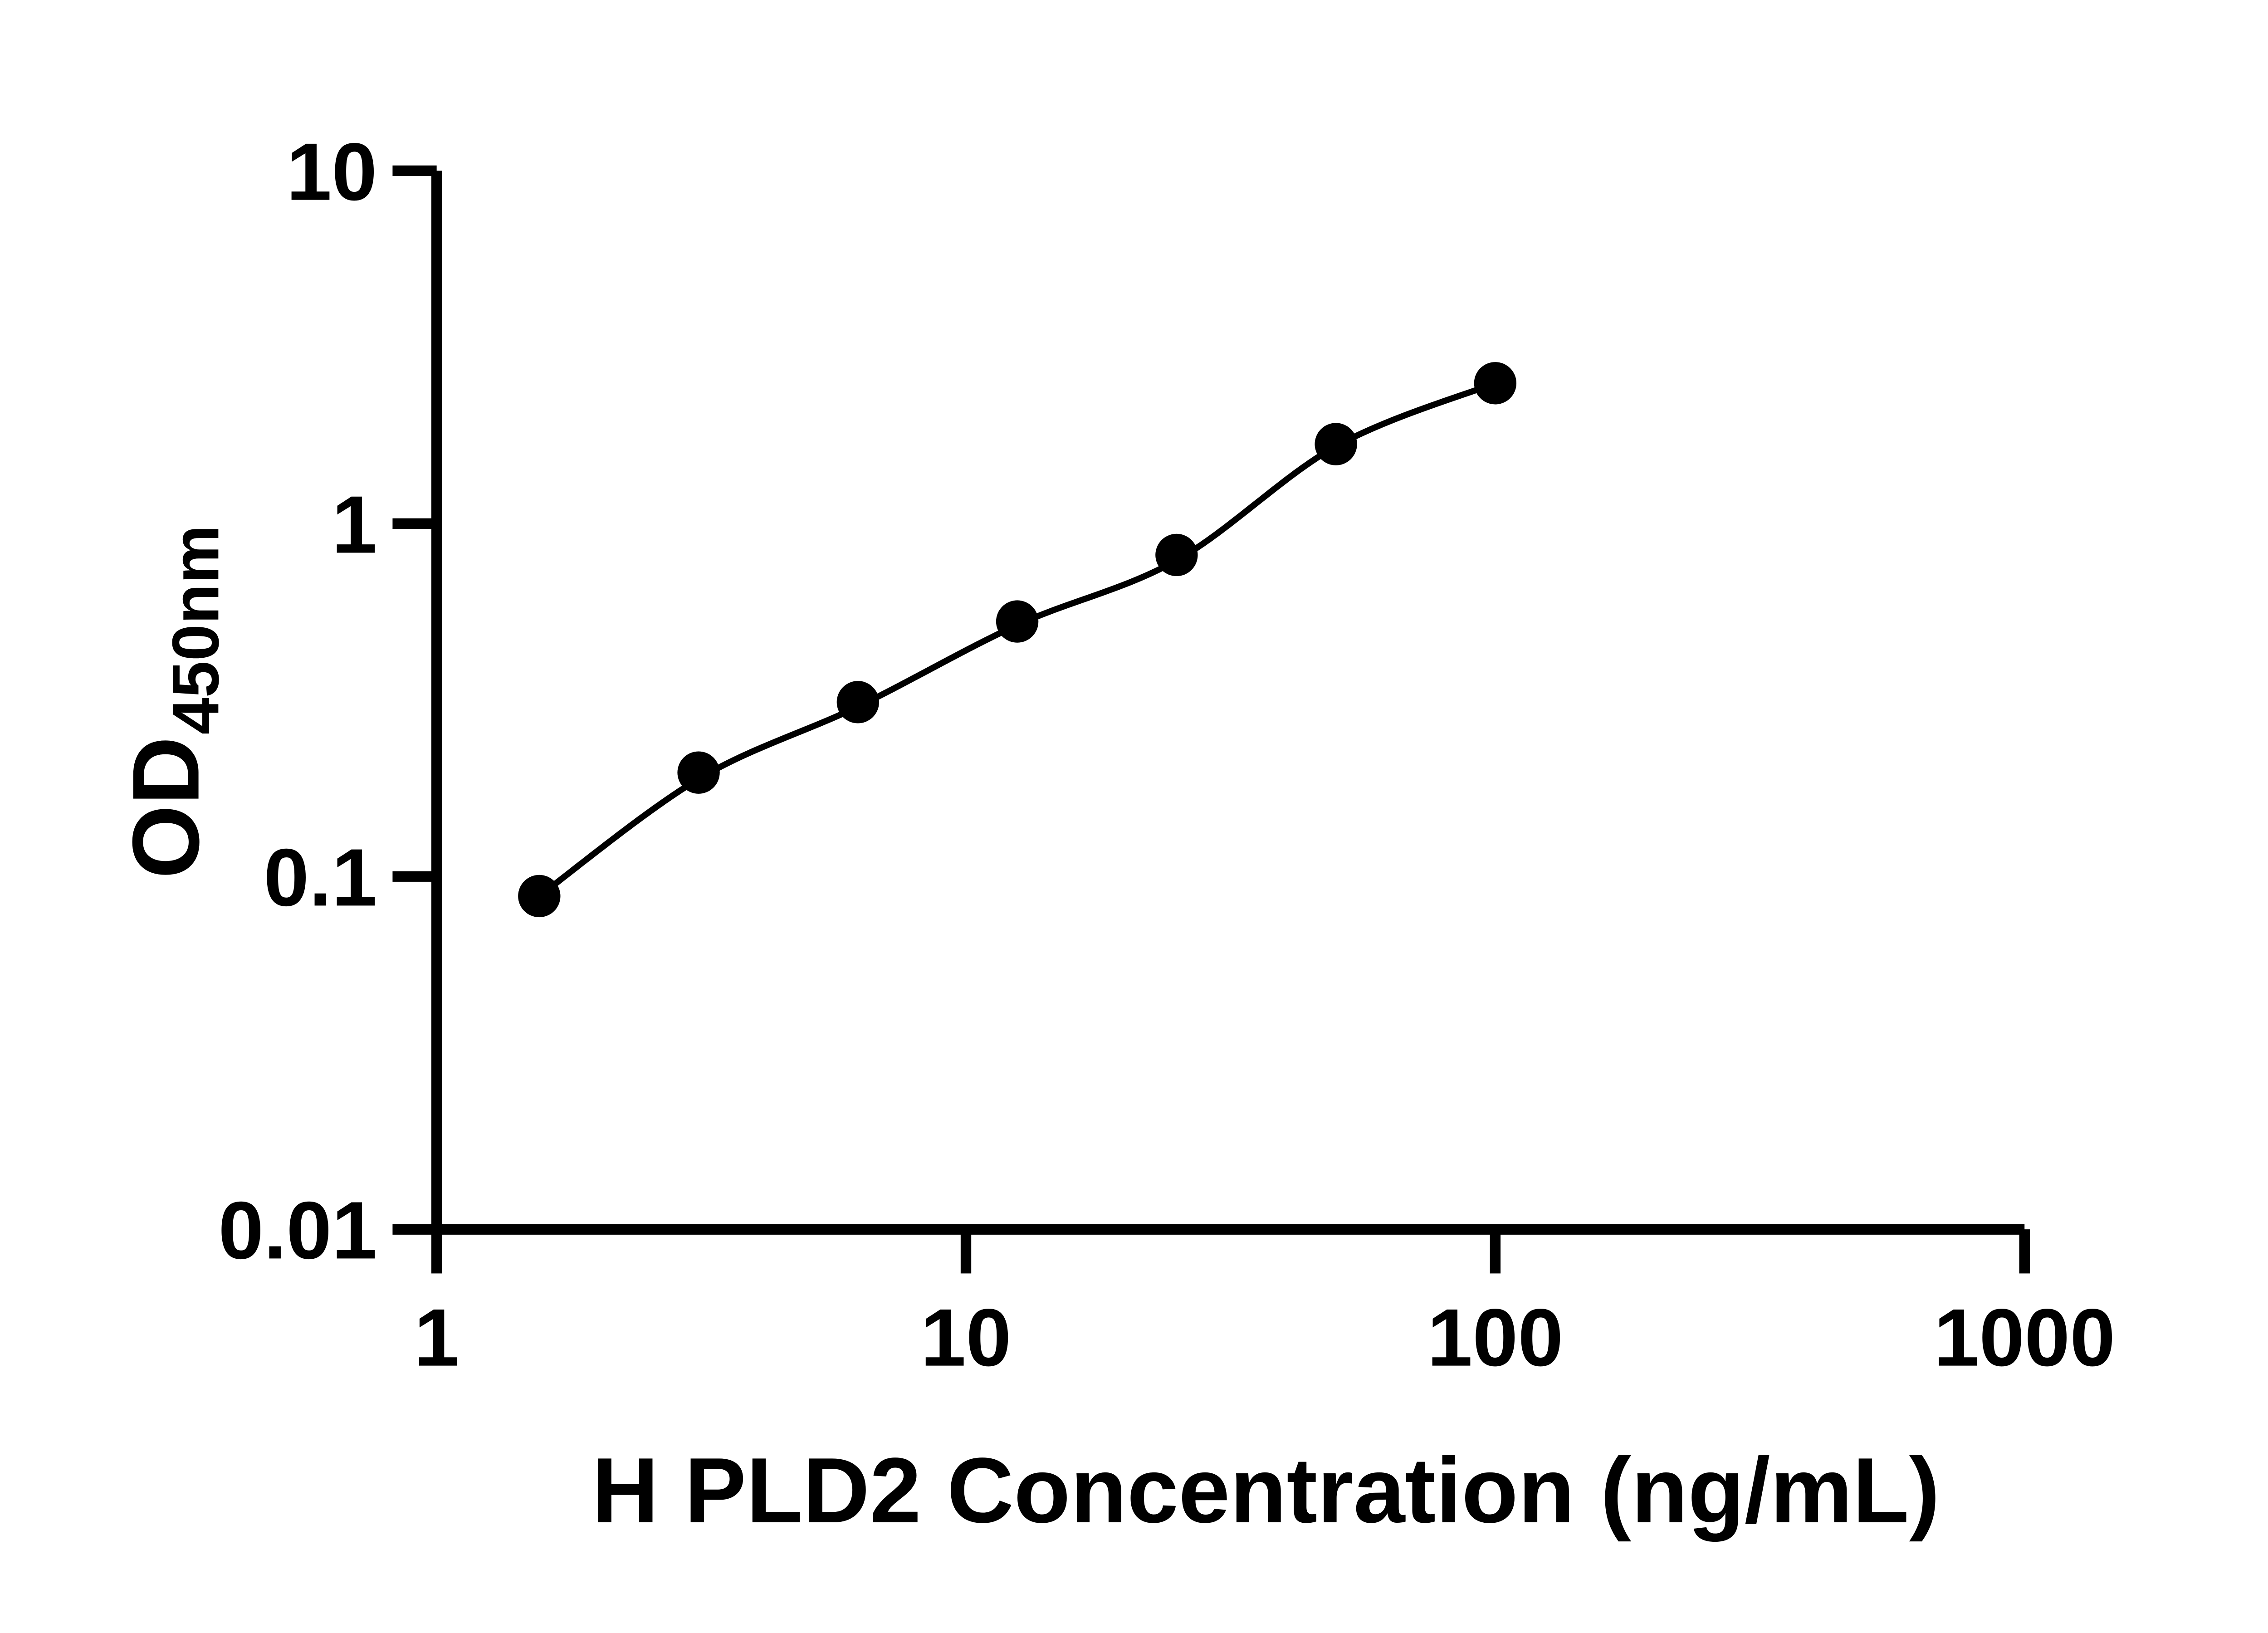 The image size is (2268, 1633). What do you see at coordinates (320, 877) in the screenshot?
I see `y-tick-label: 0.1` at bounding box center [320, 877].